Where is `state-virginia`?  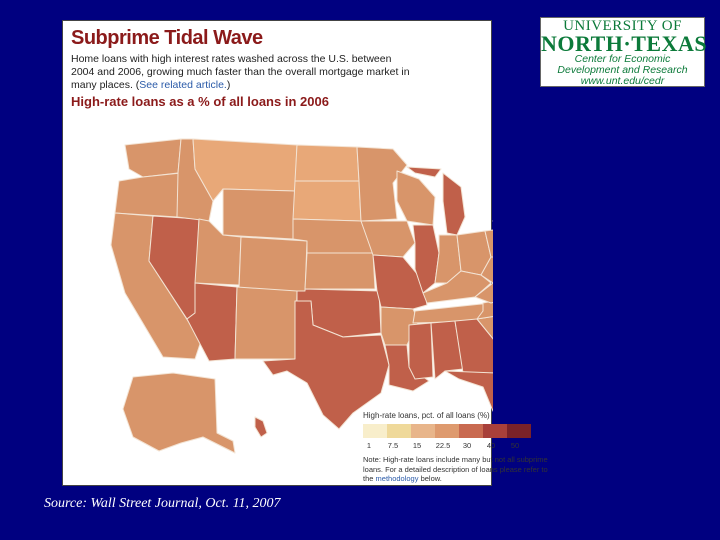
state-virginia is located at coordinates (483, 293).